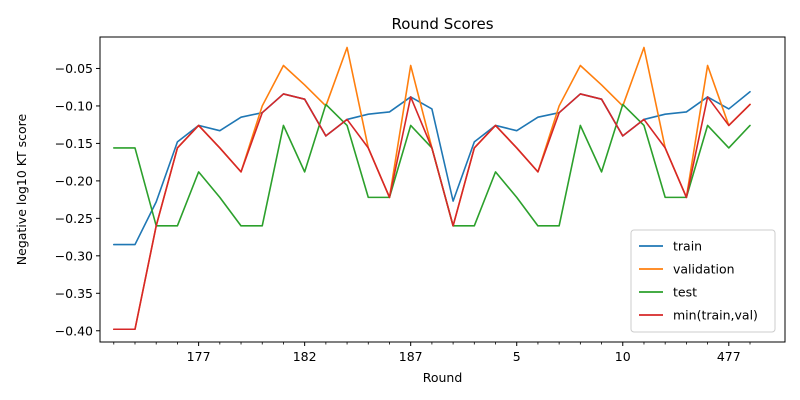 The height and width of the screenshot is (400, 800). I want to click on x-axis: 177 182 187 5 10 477, so click(432, 353).